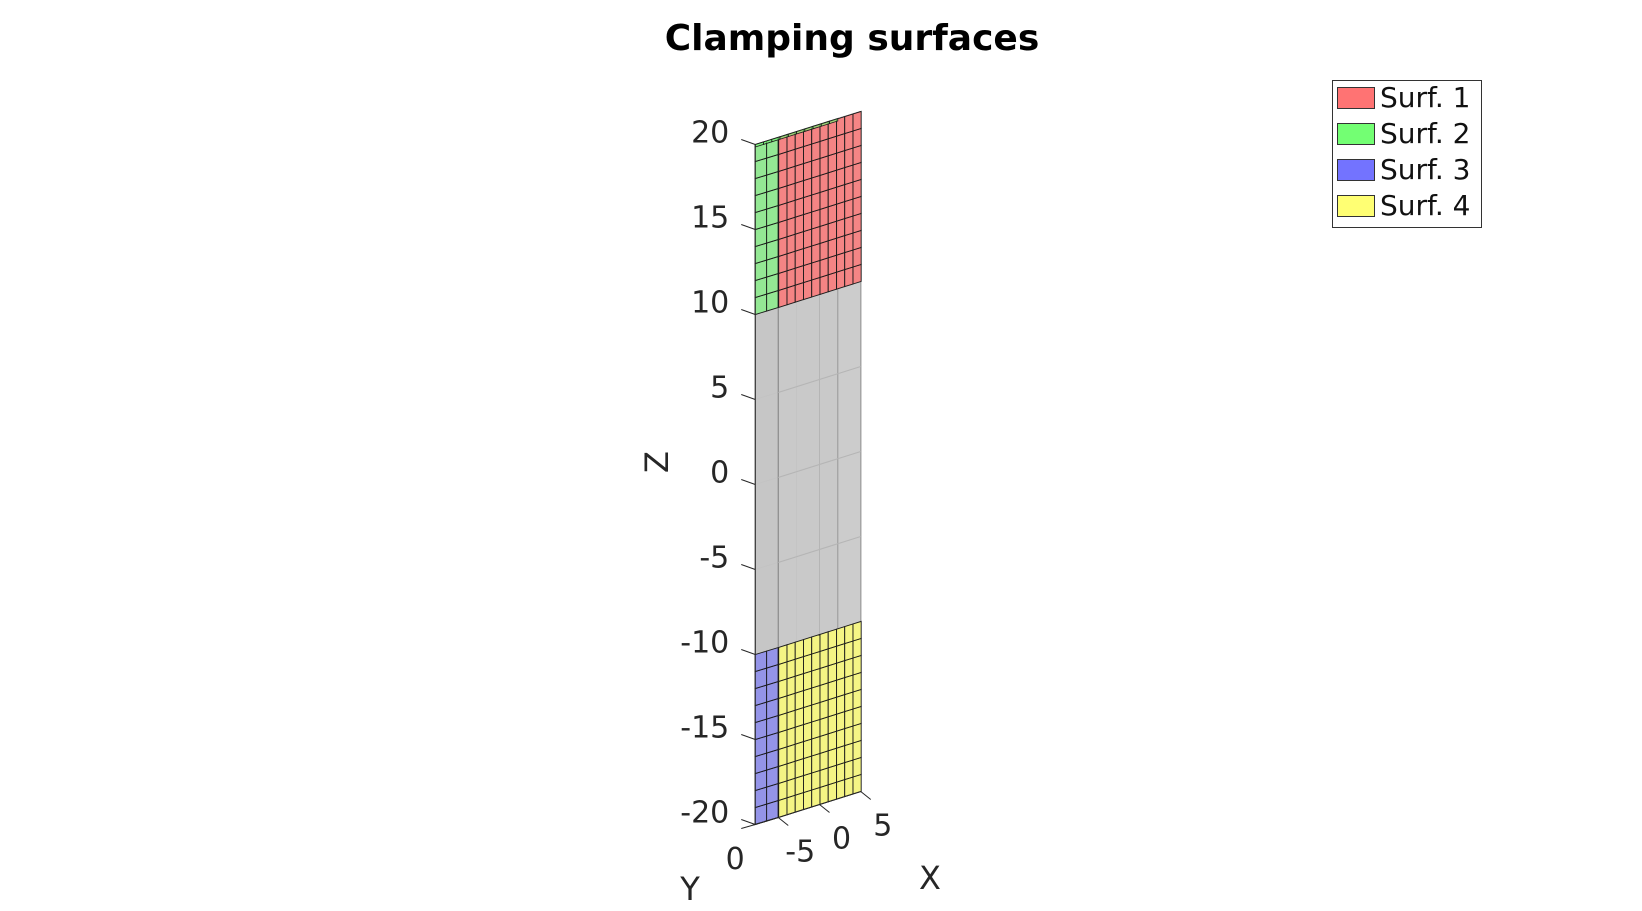 The image size is (1642, 911). Describe the element at coordinates (735, 859) in the screenshot. I see `y-tick-label: 0` at that location.